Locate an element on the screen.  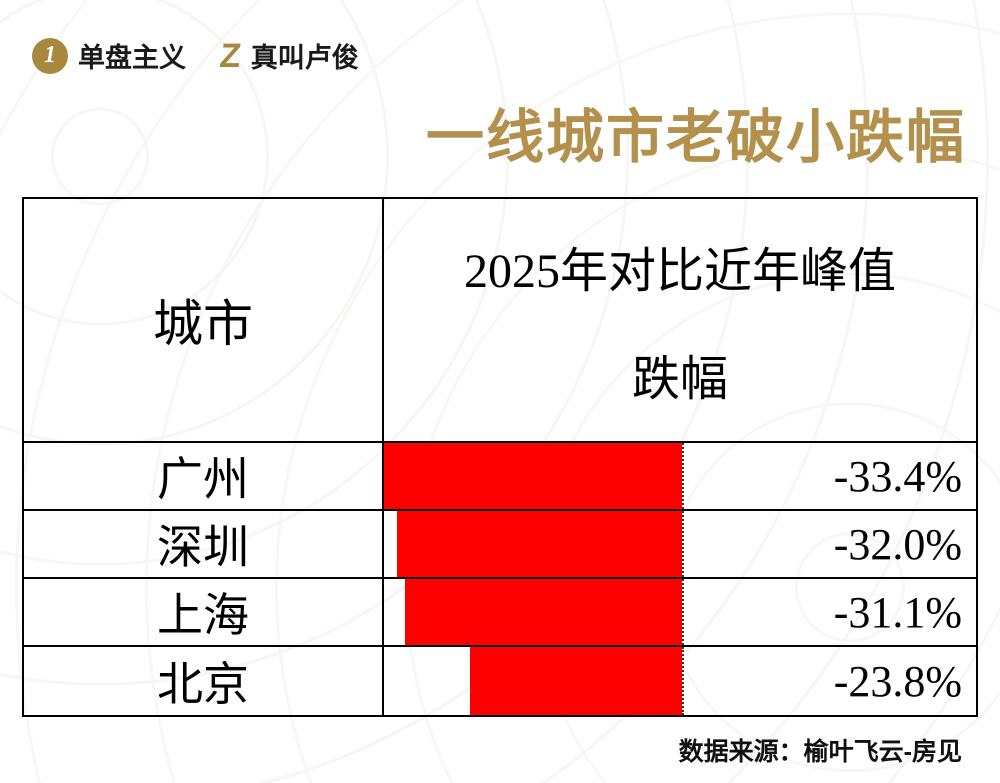
table-row: 上海 -31.1% is located at coordinates (500, 613).